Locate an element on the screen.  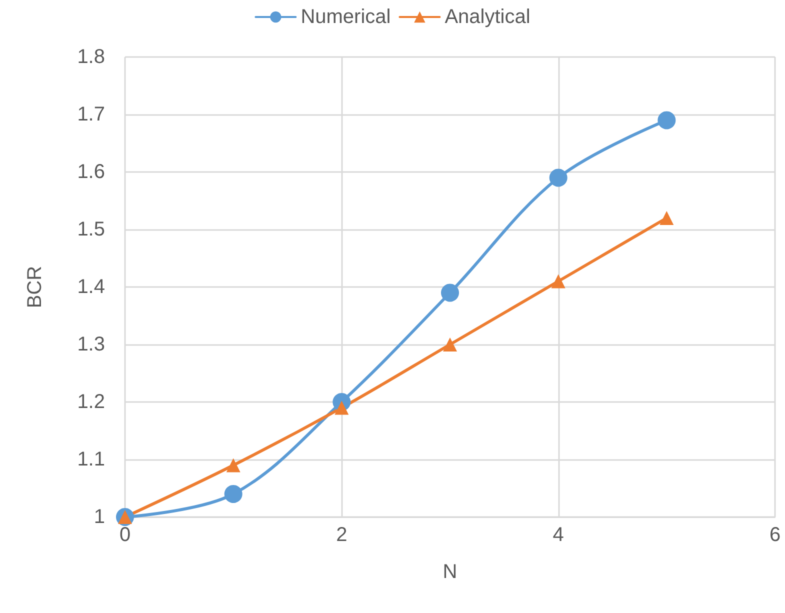
y-tick-label: 1.1 is located at coordinates (91, 459).